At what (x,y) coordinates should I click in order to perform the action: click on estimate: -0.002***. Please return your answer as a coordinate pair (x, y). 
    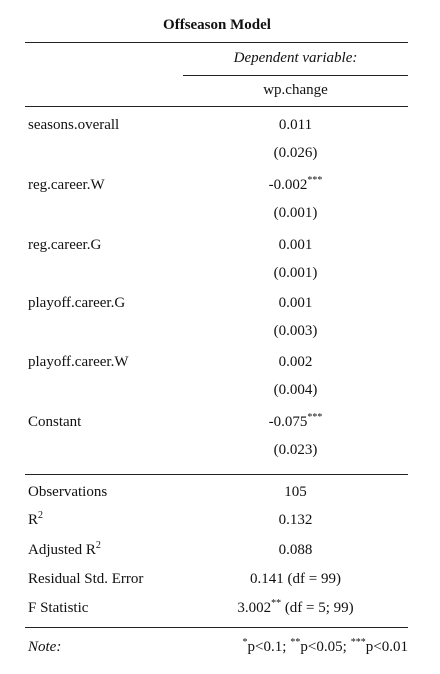
    Looking at the image, I should click on (295, 185).